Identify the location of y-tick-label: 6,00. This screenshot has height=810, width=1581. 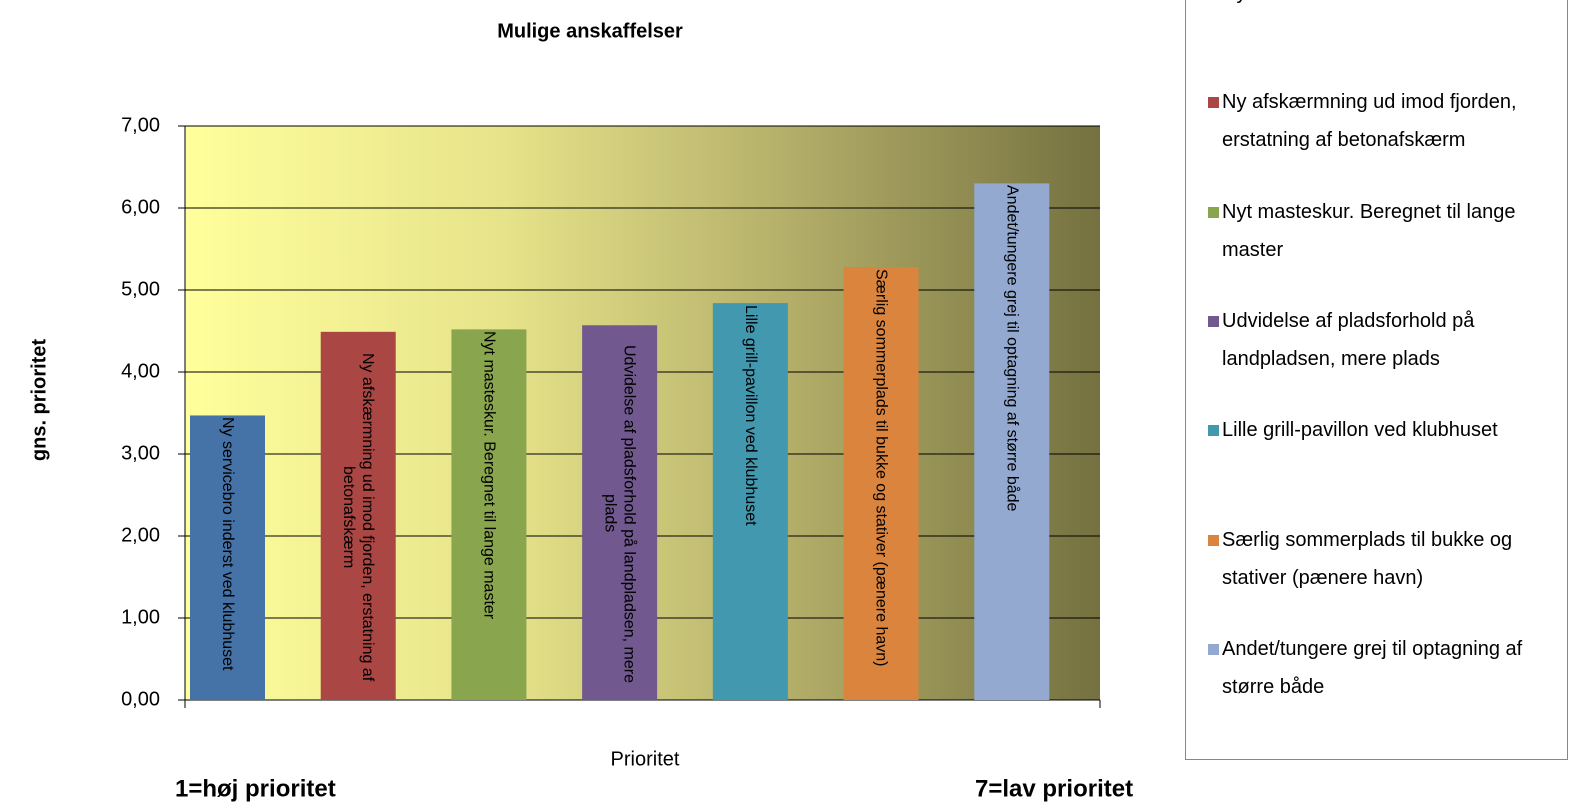
(140, 207).